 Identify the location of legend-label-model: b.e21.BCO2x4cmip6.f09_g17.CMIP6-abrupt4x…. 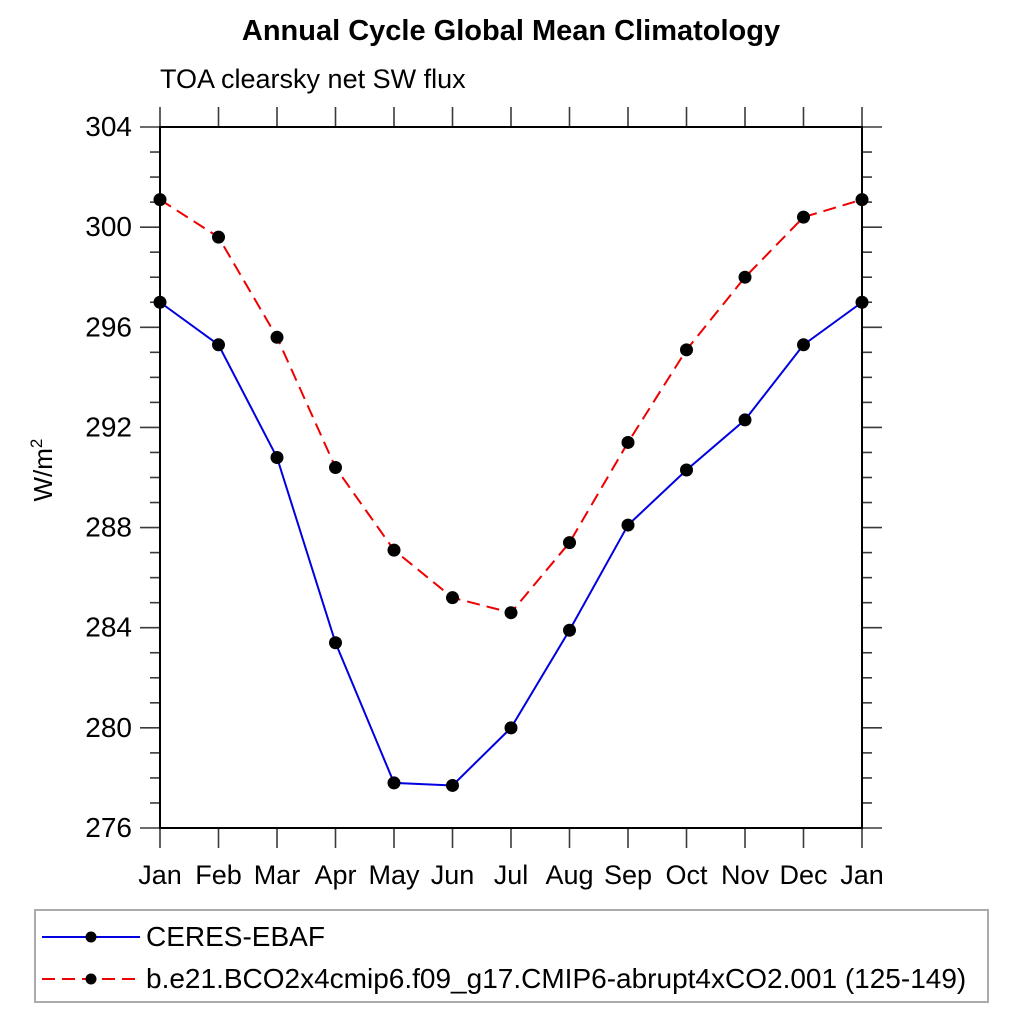
(556, 978).